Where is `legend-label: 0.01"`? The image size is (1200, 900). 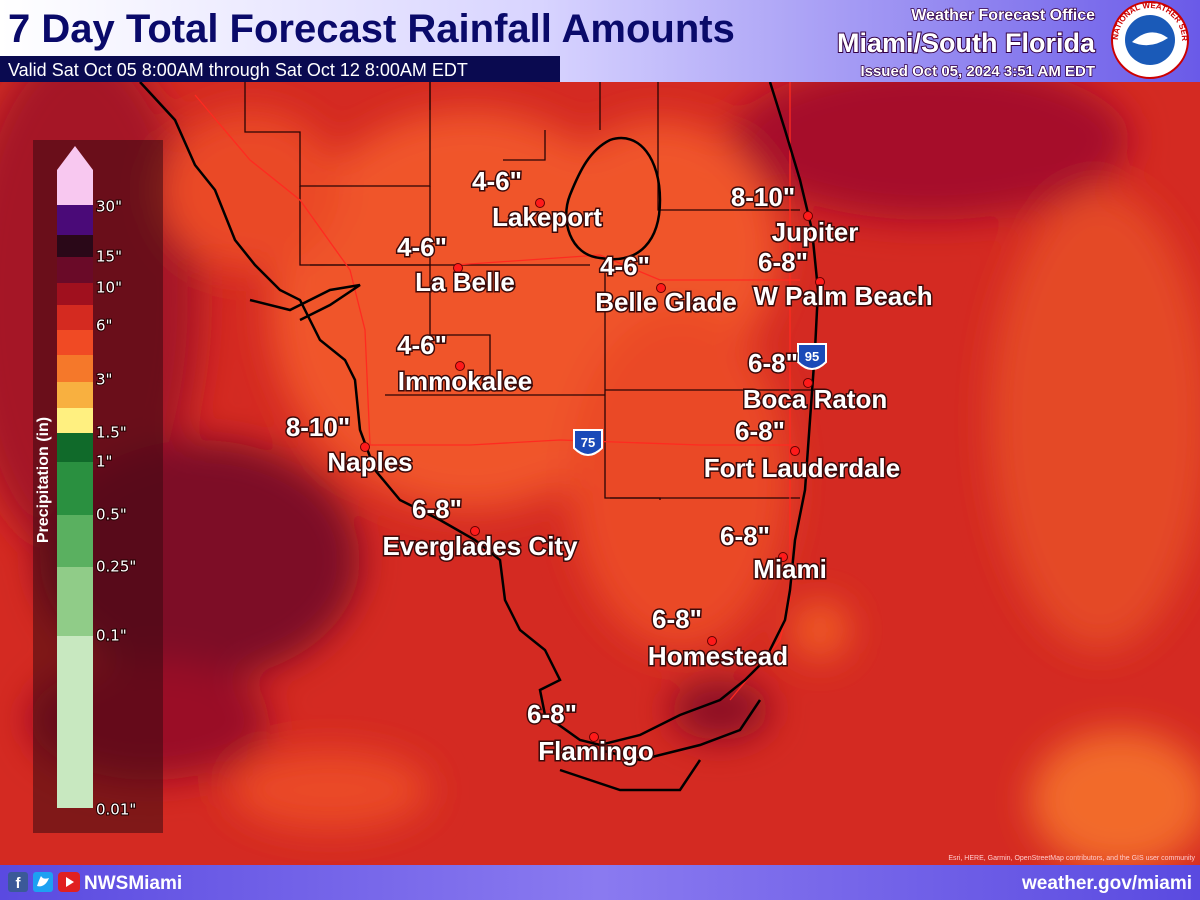
legend-label: 0.01" is located at coordinates (116, 810).